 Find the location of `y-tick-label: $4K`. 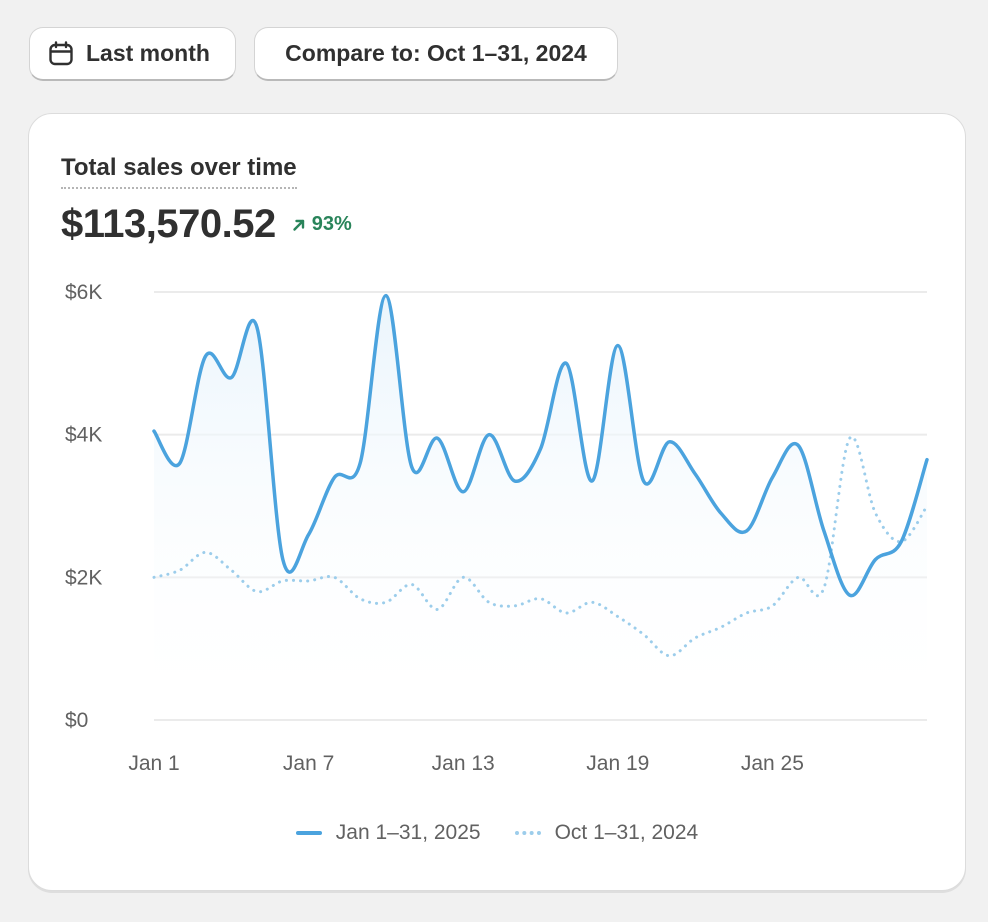

y-tick-label: $4K is located at coordinates (83, 435).